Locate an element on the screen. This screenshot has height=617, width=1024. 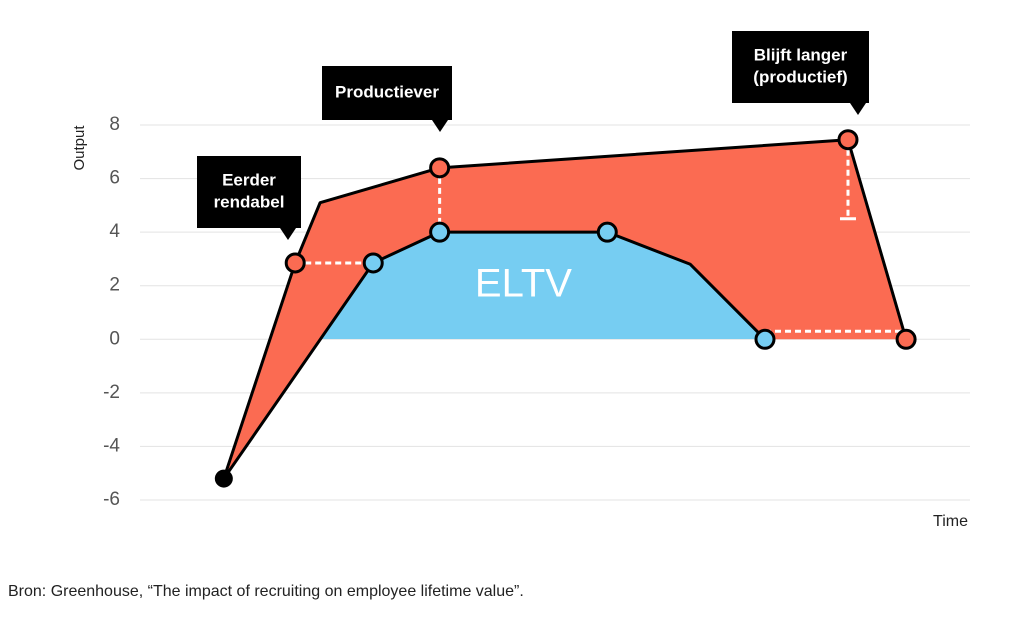
y-tick-label: 2 is located at coordinates (114, 285).